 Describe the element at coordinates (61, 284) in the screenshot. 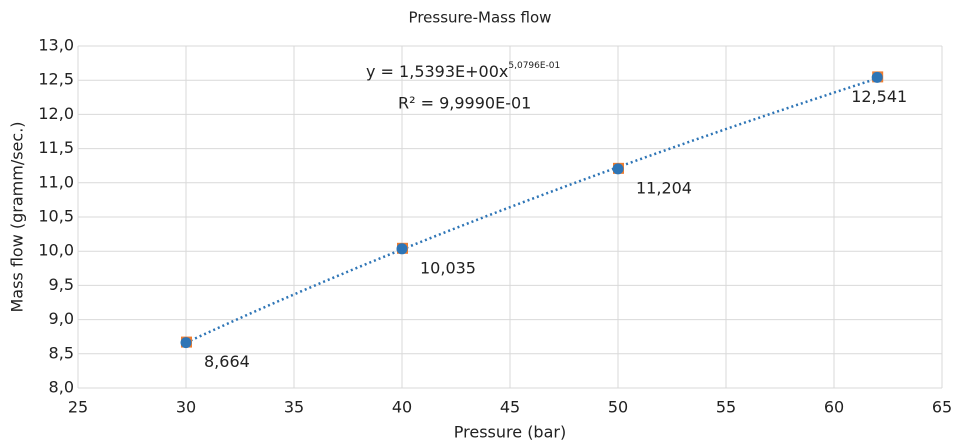

I see `y-tick-label: 9,5` at that location.